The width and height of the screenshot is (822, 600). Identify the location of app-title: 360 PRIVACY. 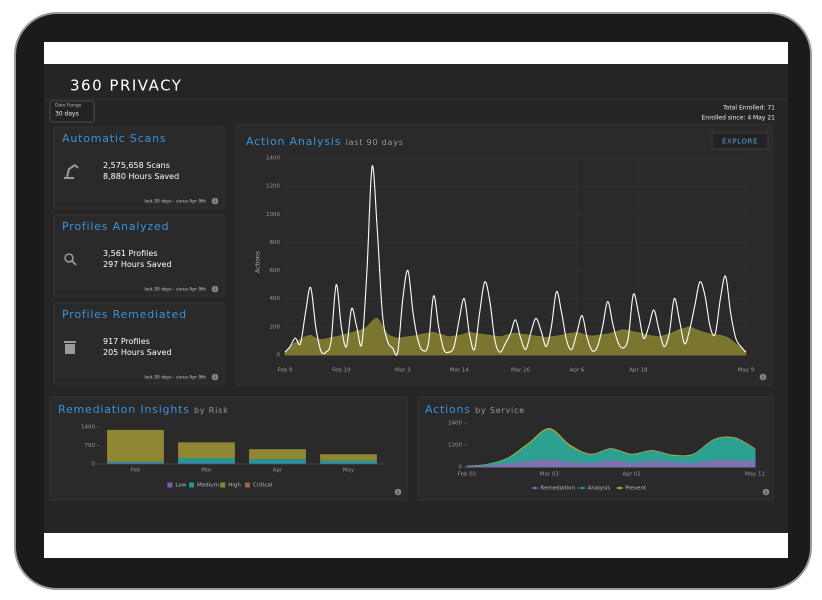
(126, 86).